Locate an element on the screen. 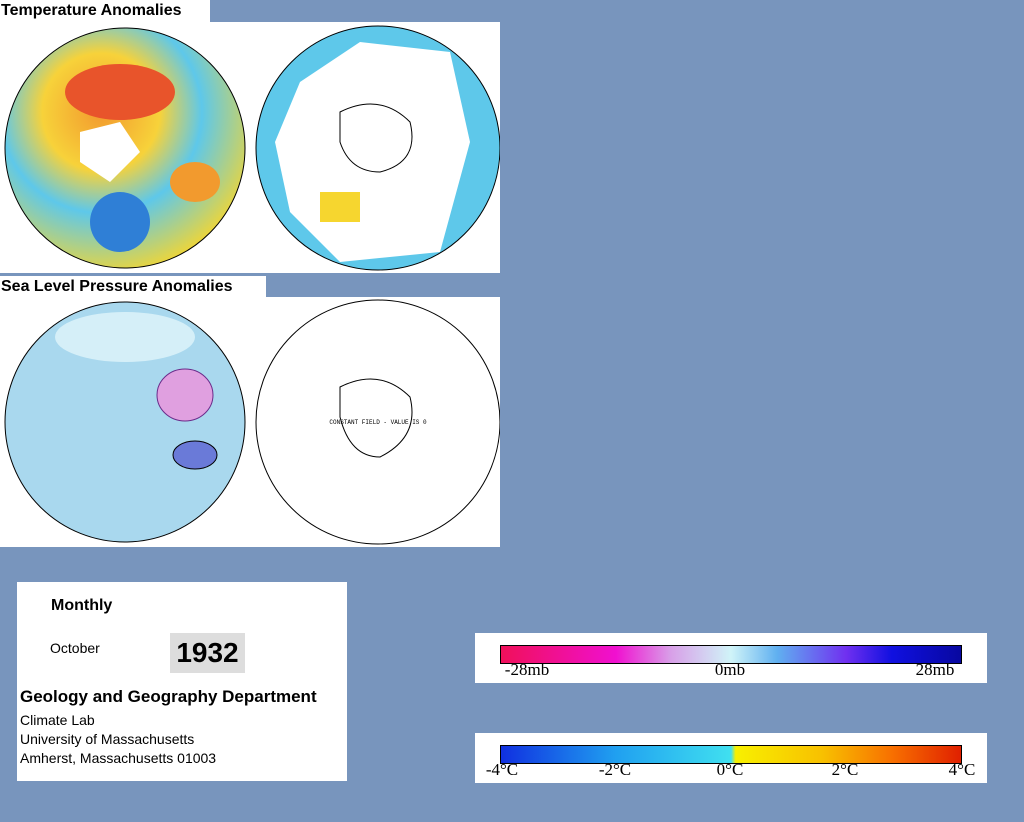  map-note: CONSTANT FIELD - VALUE IS 0 is located at coordinates (378, 422).